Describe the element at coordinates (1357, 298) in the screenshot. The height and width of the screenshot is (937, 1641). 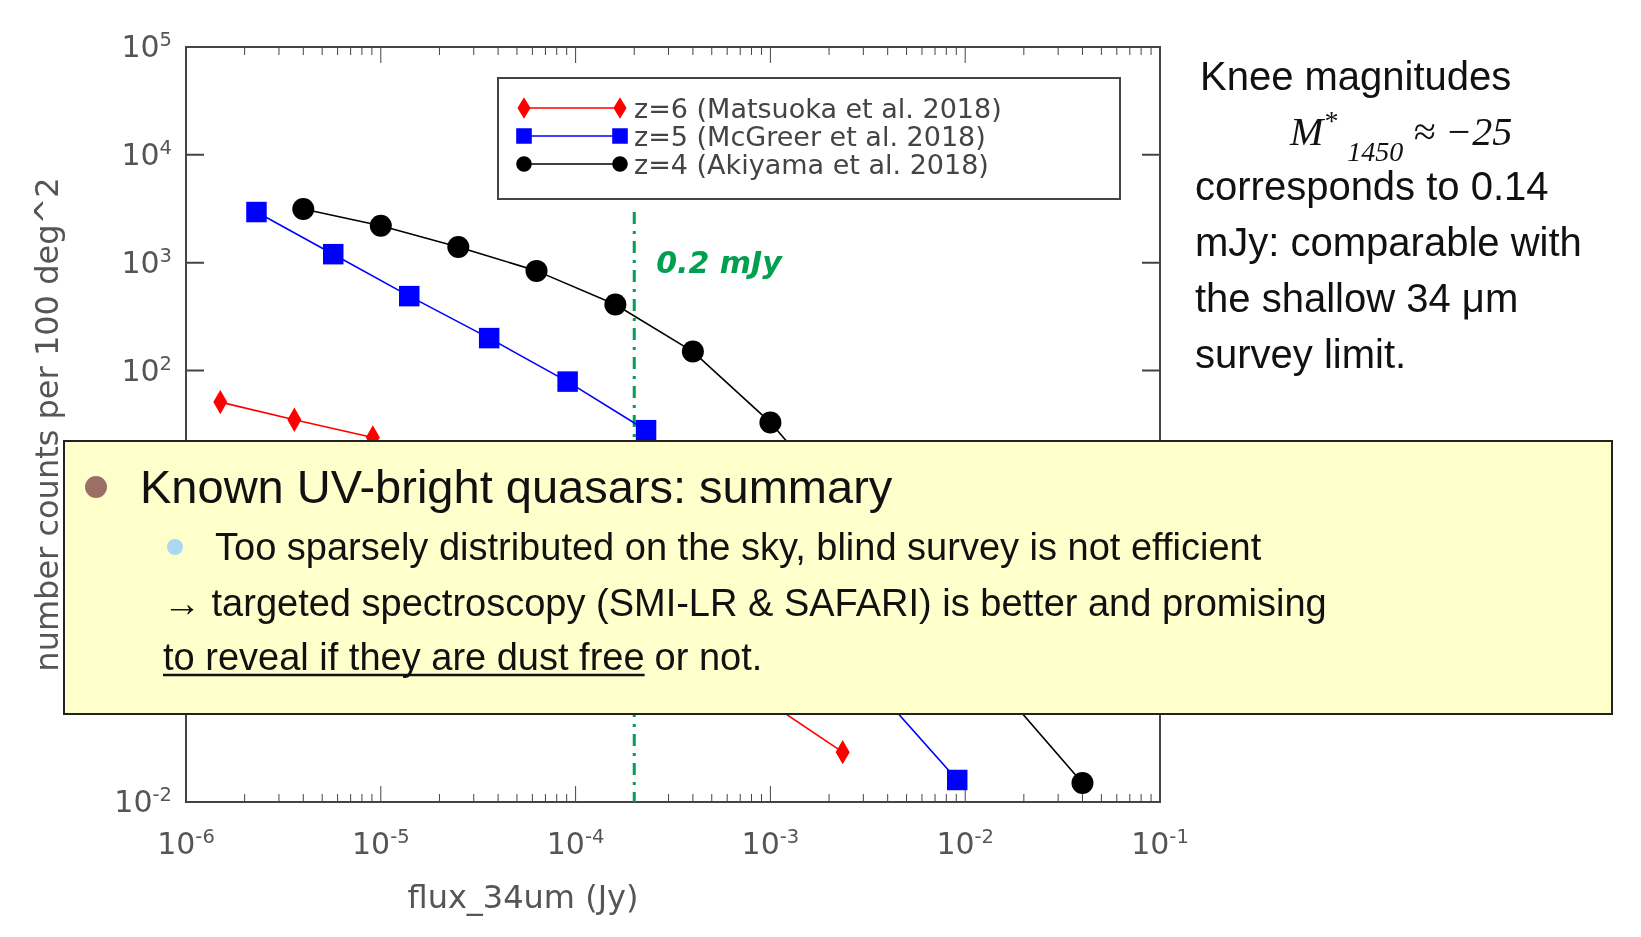
I see `text: the shallow 34 μm` at that location.